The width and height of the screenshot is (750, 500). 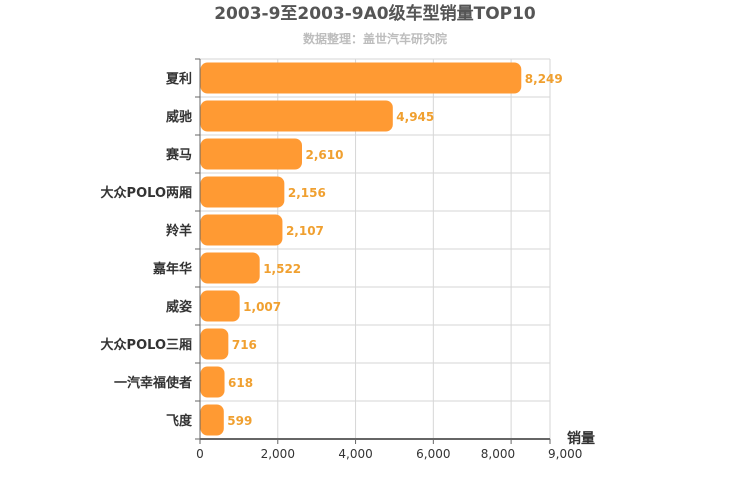 I want to click on category-label: 一汽幸福使者, so click(x=153, y=383).